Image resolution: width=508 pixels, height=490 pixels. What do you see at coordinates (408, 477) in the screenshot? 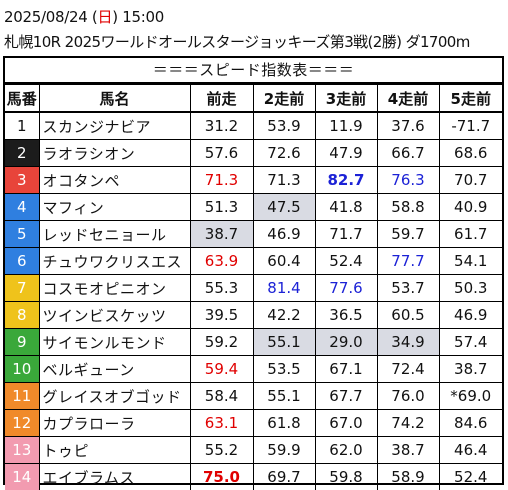
I see `speed-index-cell: 58.9` at bounding box center [408, 477].